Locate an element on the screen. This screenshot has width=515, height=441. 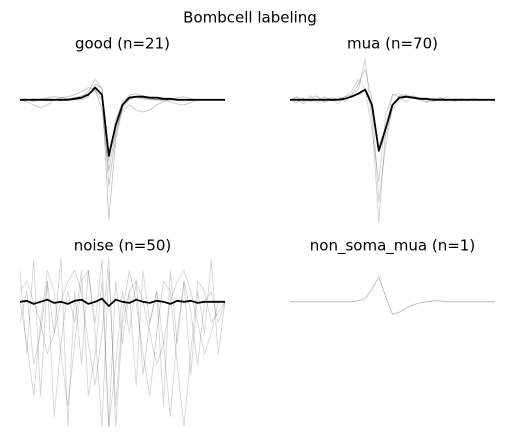
panel-title: good (n=21) is located at coordinates (122, 44).